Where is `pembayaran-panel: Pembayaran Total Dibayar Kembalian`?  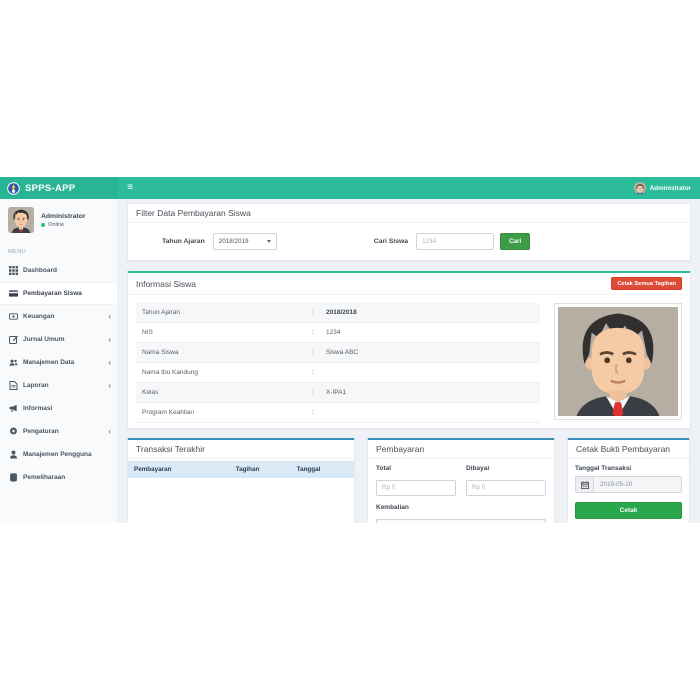 pembayaran-panel: Pembayaran Total Dibayar Kembalian is located at coordinates (461, 480).